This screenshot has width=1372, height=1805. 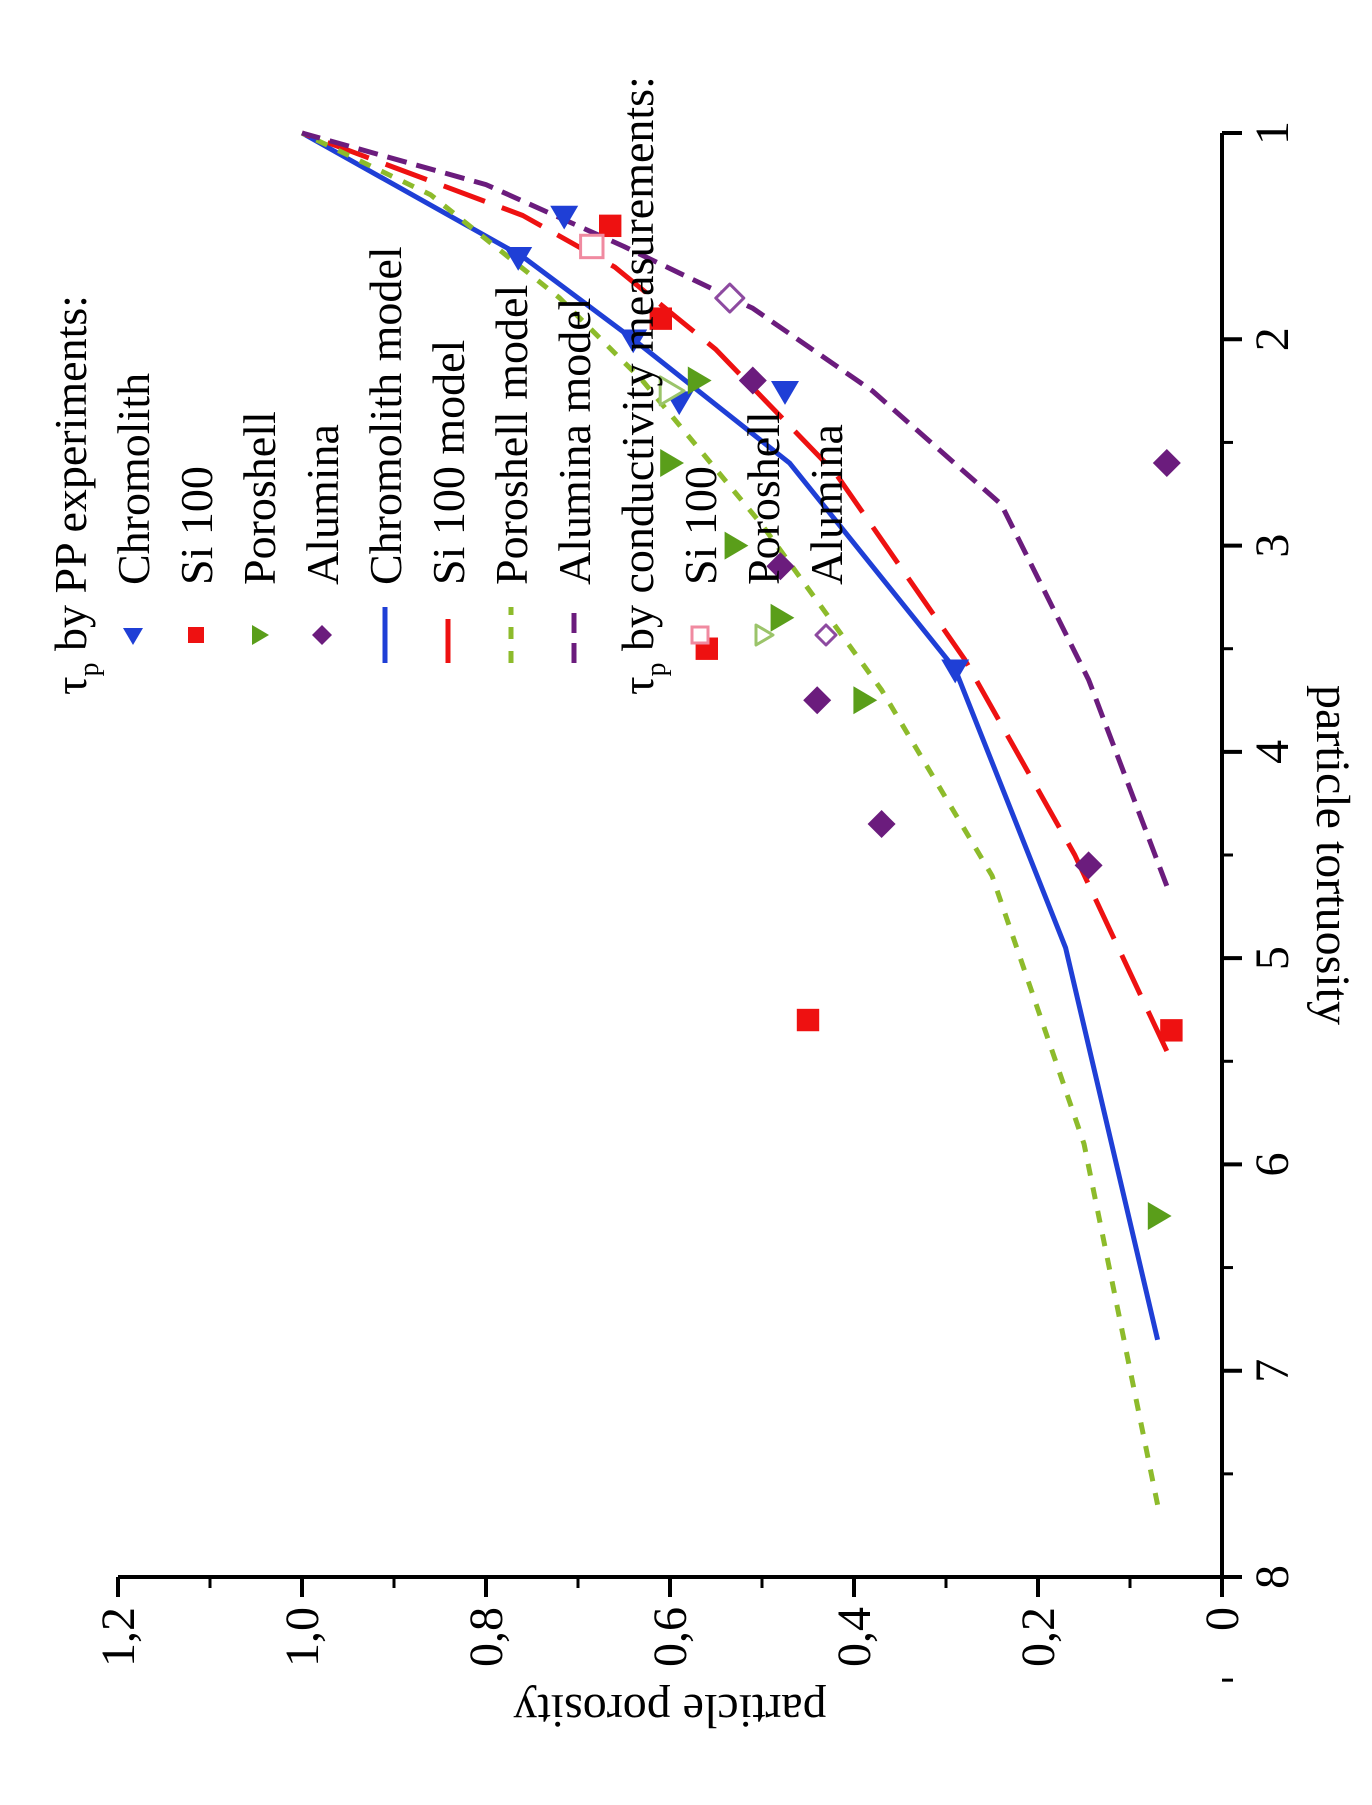 What do you see at coordinates (1272, 339) in the screenshot?
I see `x-tick-label: 2` at bounding box center [1272, 339].